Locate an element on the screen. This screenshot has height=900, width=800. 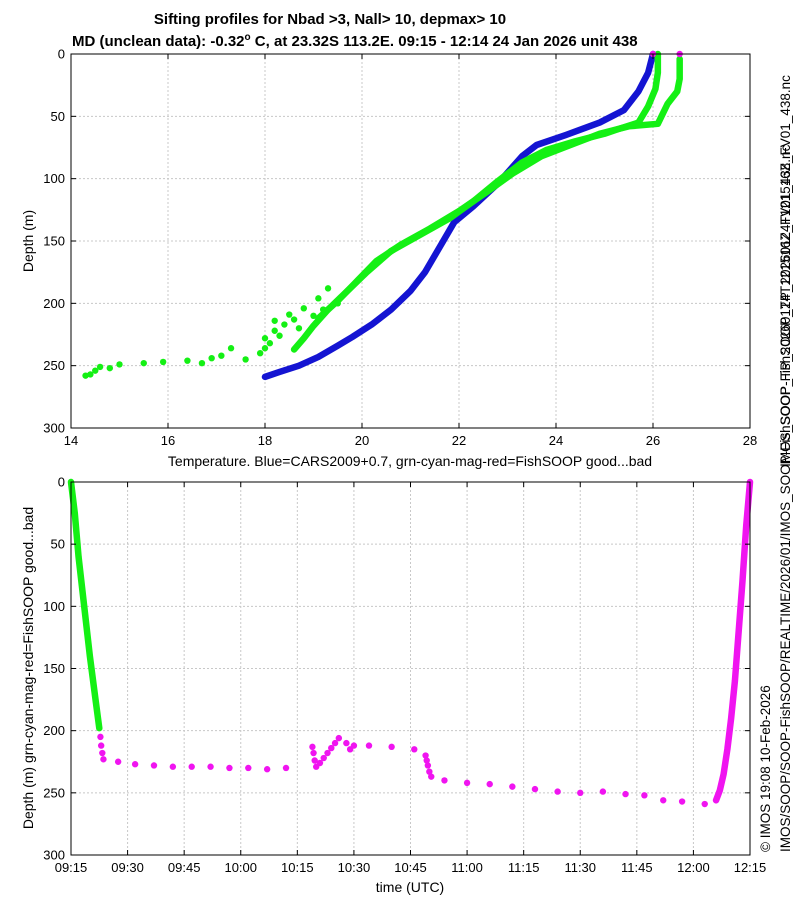
bottom-xtick-label: 11:15 is located at coordinates (524, 867).